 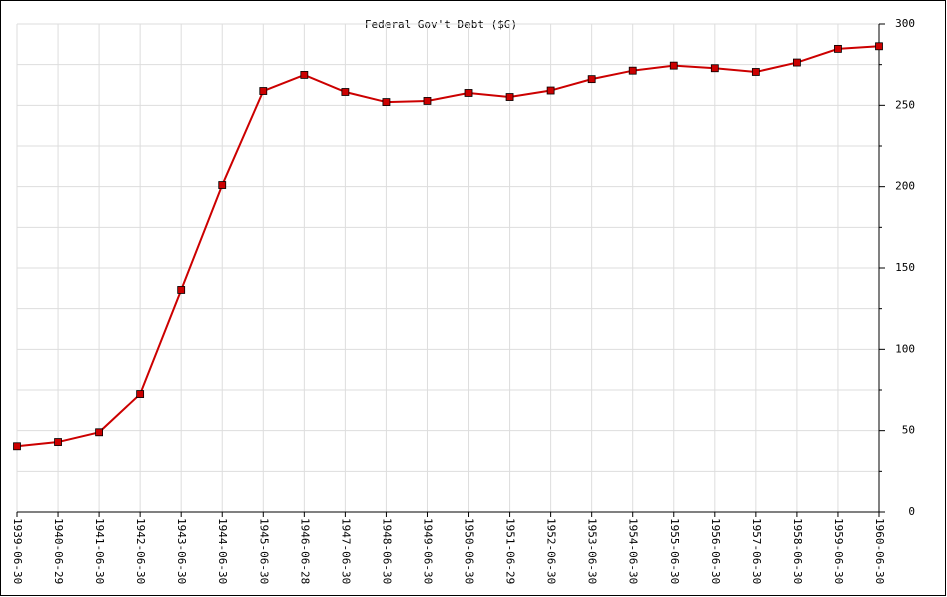 What do you see at coordinates (17, 551) in the screenshot?
I see `x-tick-label: 1939-06-30` at bounding box center [17, 551].